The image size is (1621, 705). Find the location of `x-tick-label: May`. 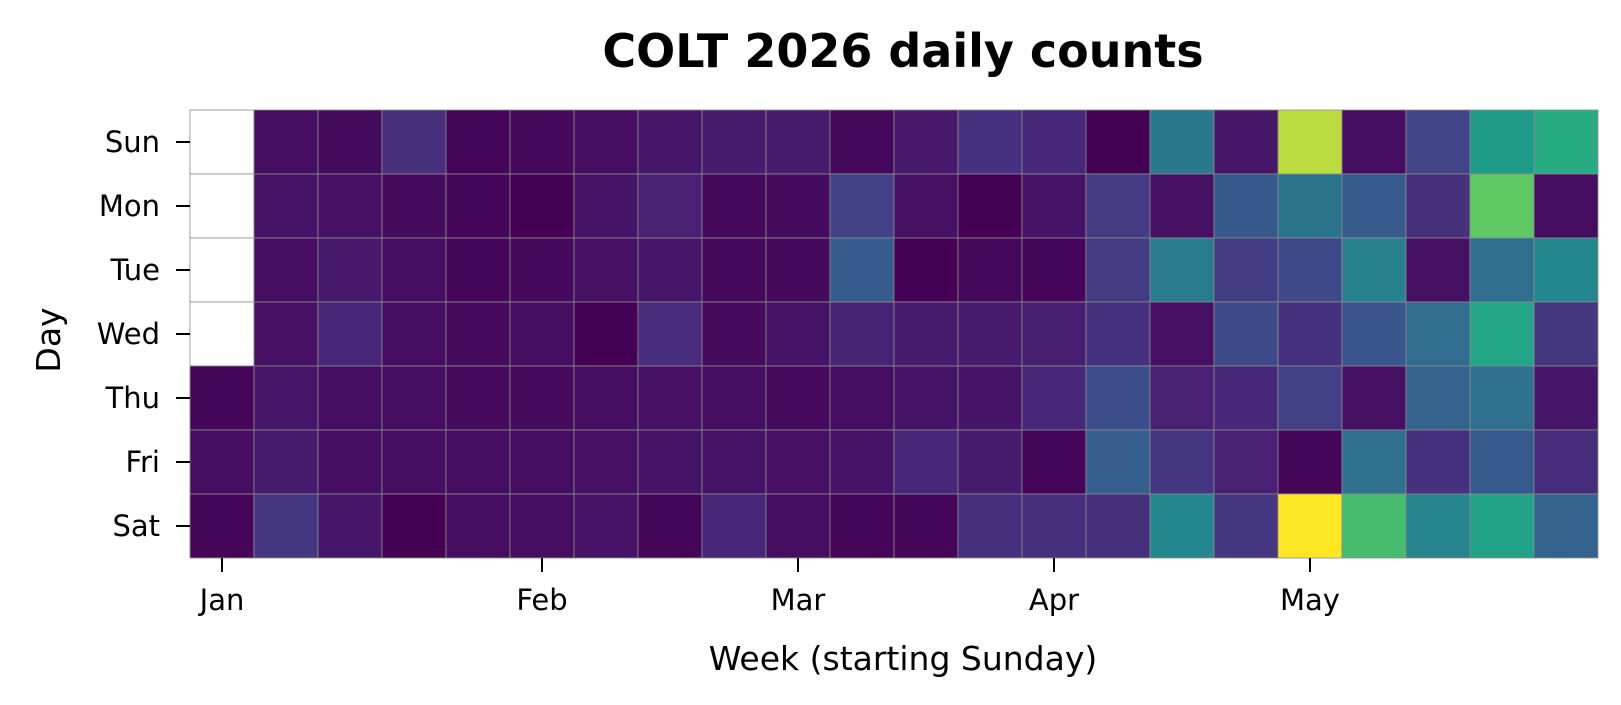

x-tick-label: May is located at coordinates (1310, 600).